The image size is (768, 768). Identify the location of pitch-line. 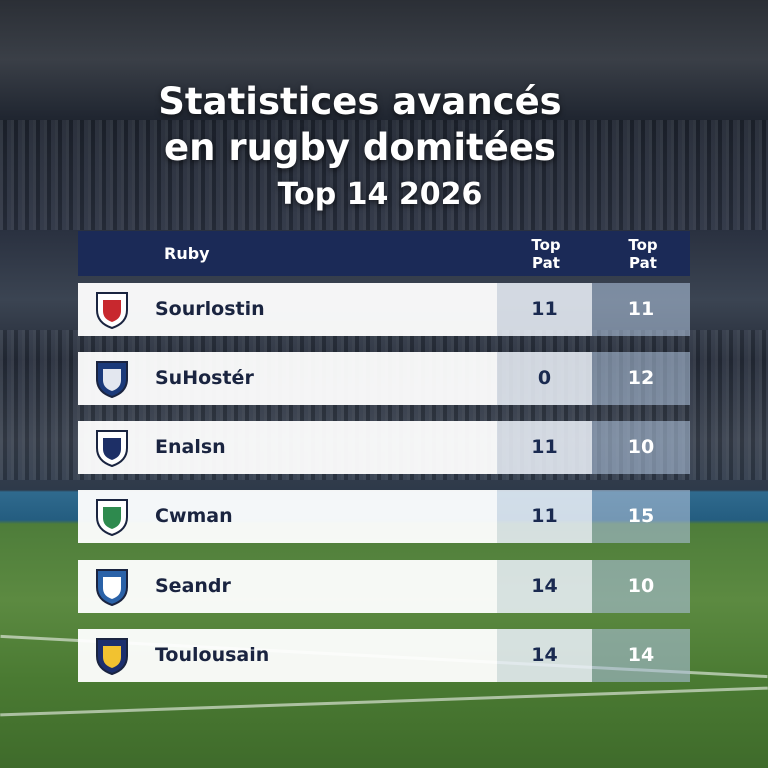
(384, 701).